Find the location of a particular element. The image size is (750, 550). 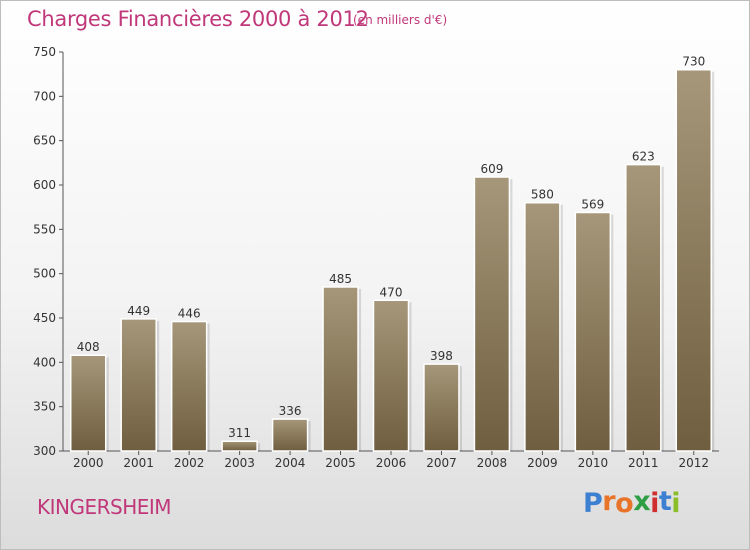

x-tick-label: 2001 is located at coordinates (138, 463).